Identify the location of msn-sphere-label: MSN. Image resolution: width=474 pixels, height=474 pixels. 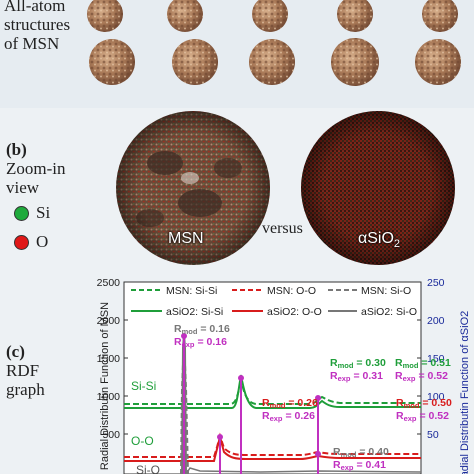
(186, 238).